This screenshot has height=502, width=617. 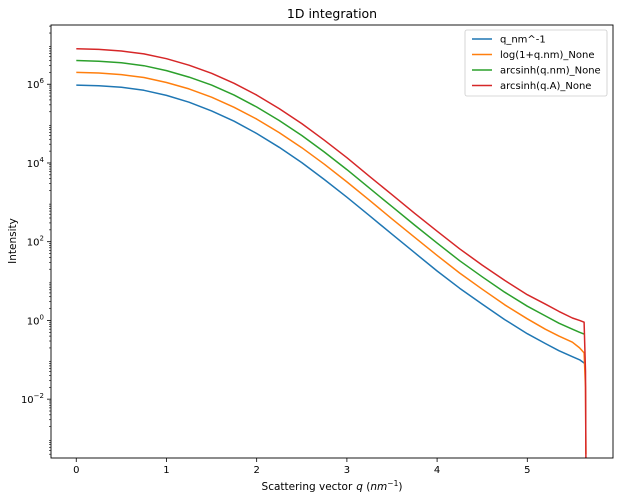 I want to click on x-axis-label-exponent: −1, so click(x=392, y=483).